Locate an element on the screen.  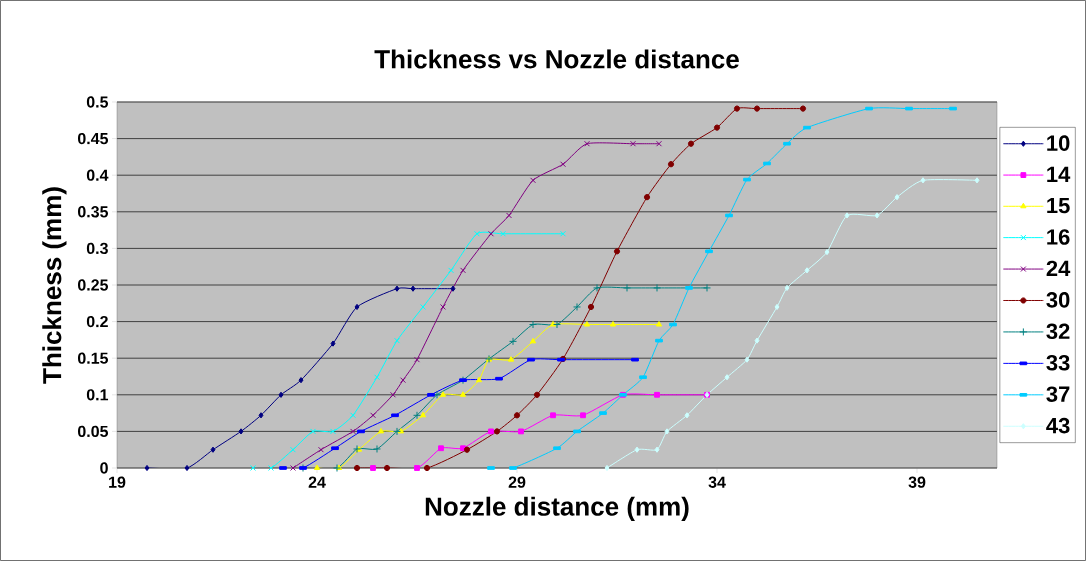
y-tick-label: 0.15 is located at coordinates (93, 358).